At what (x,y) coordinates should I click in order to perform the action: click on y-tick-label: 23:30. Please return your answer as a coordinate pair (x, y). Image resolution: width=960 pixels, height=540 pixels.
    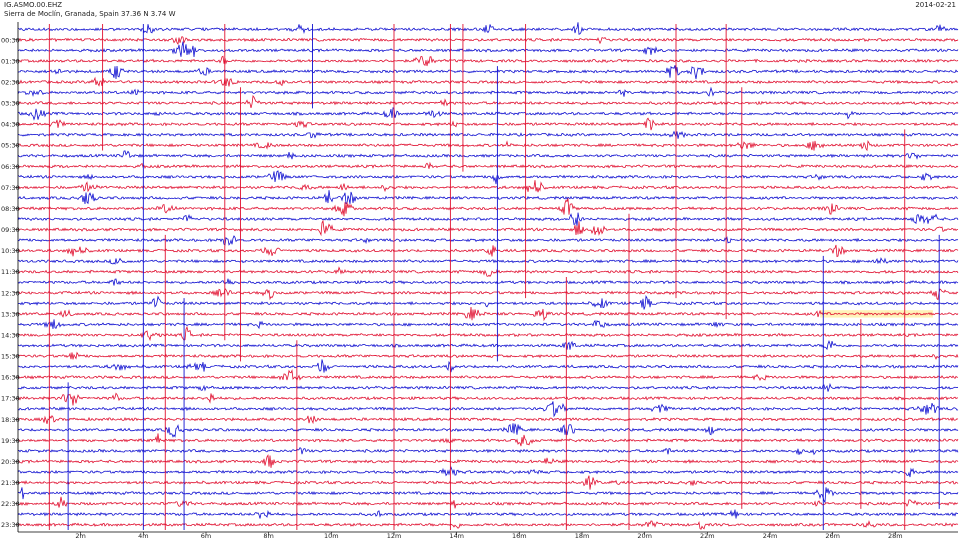
    Looking at the image, I should click on (10, 525).